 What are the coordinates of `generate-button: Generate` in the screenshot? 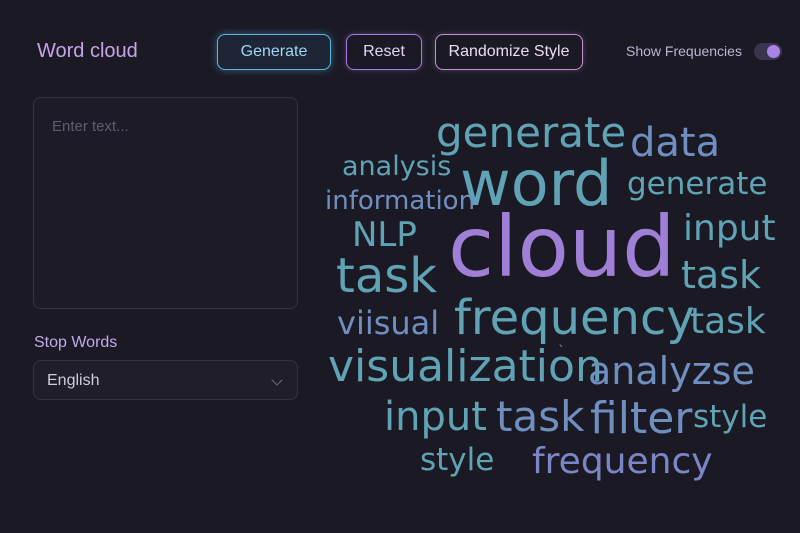 It's located at (274, 52).